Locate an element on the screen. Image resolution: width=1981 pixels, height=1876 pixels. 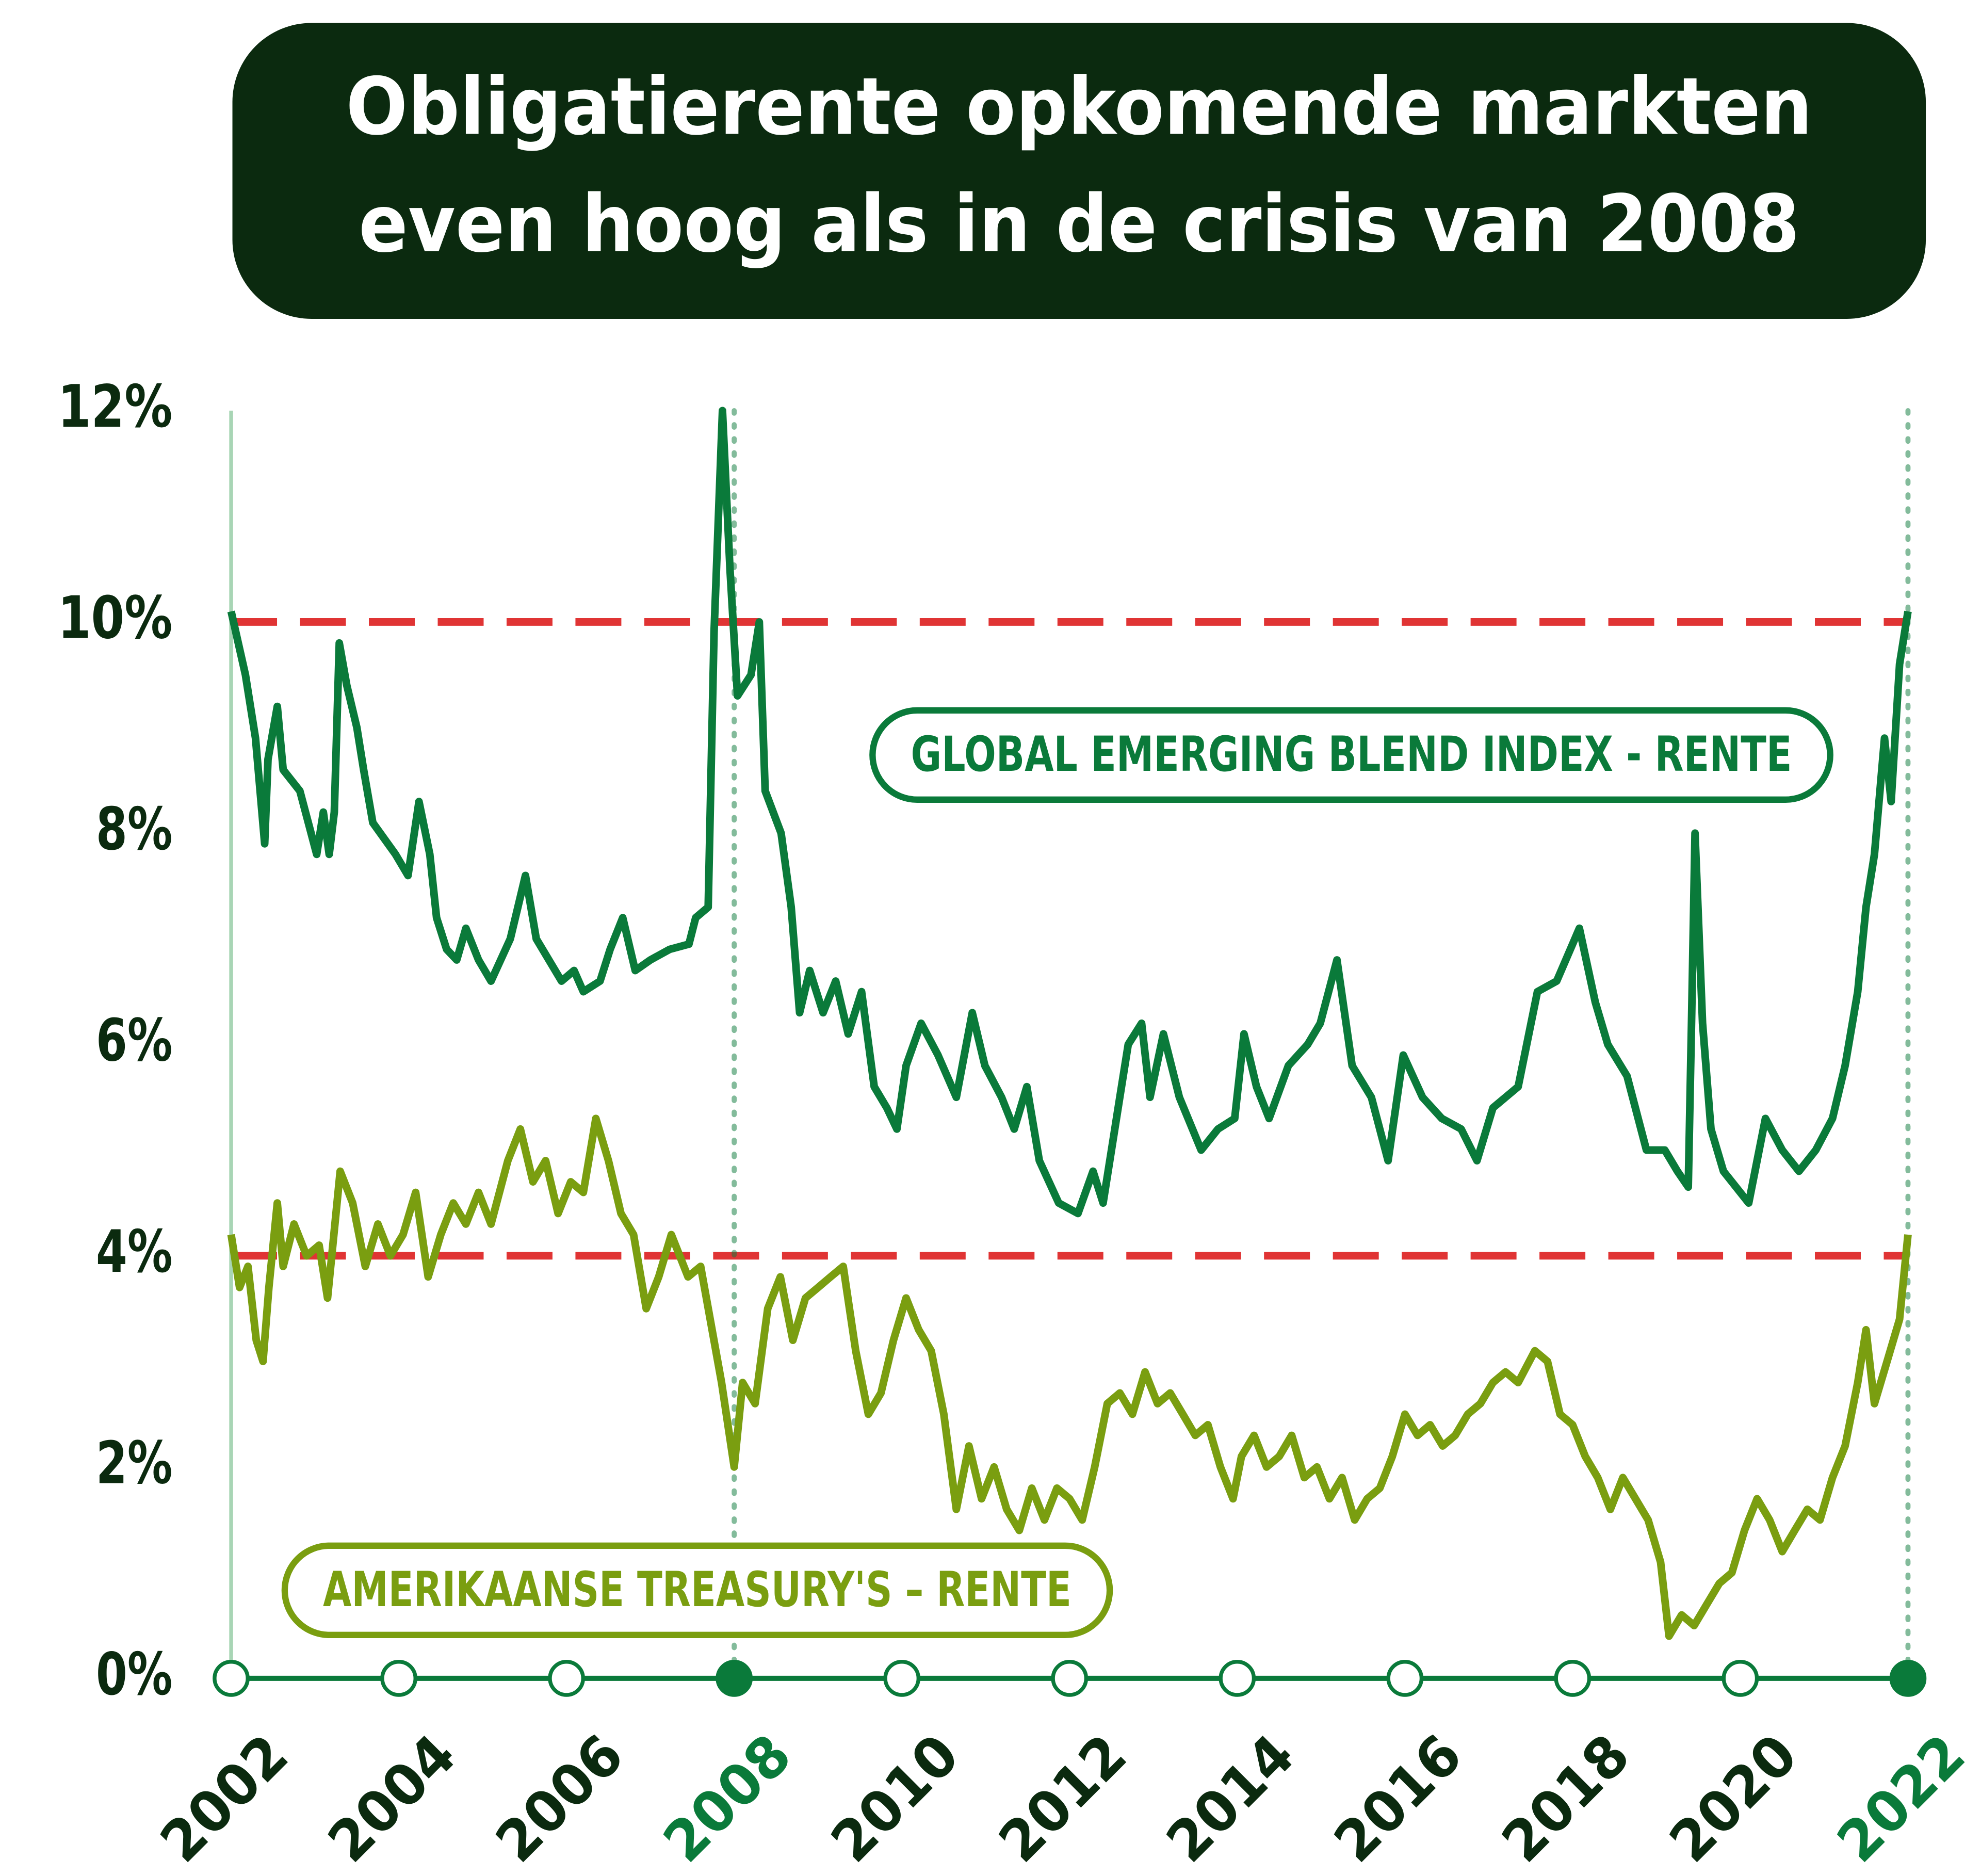
y-tick-label: 4% is located at coordinates (134, 1251).